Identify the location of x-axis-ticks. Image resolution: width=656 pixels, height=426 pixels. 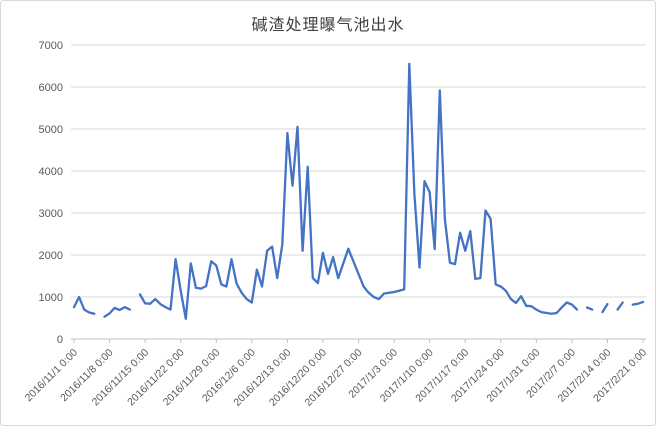
(358, 341).